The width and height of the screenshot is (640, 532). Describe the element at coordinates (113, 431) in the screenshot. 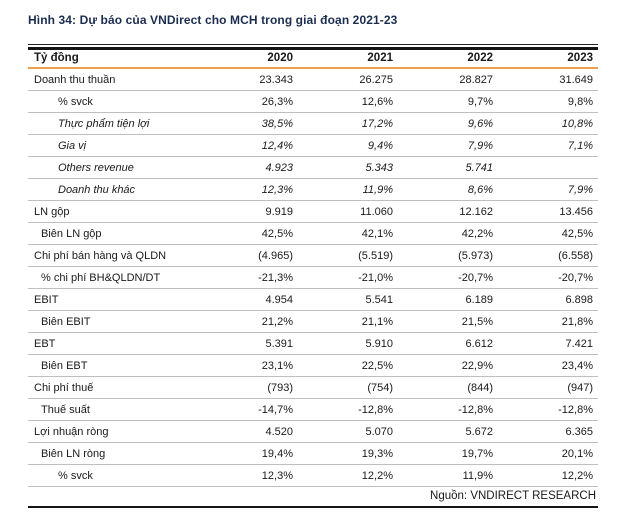

I see `row-label: Lợi nhuận ròng` at that location.